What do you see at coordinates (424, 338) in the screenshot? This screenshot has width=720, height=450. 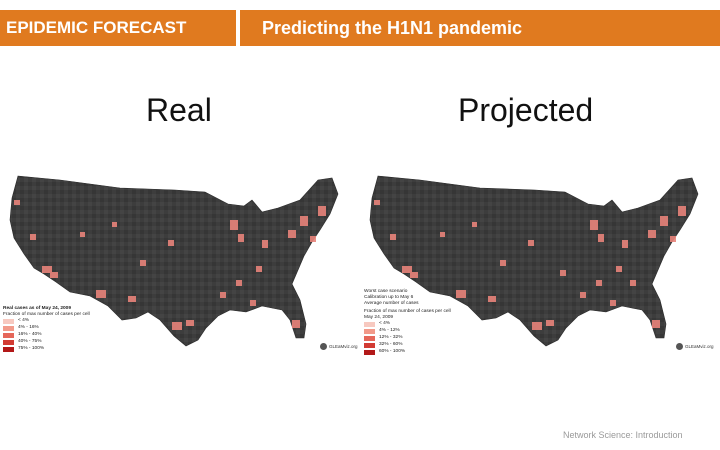 I see `legend-row: 12% - 32%` at bounding box center [424, 338].